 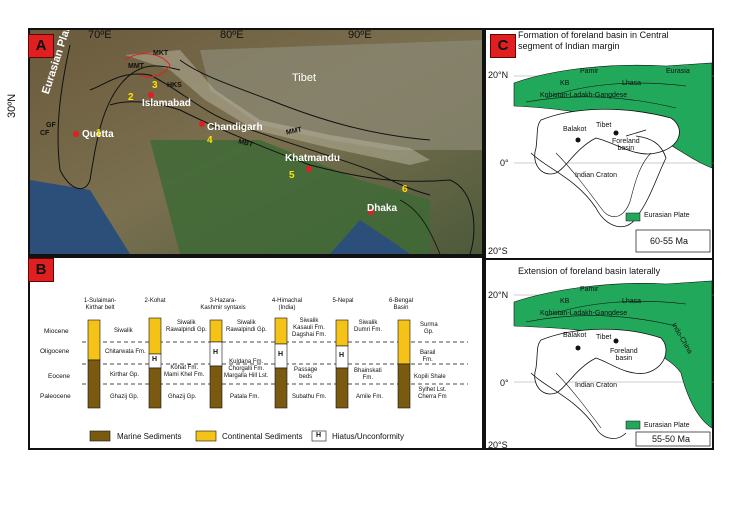 I want to click on hiatus-mark-5: H, so click(x=342, y=355).